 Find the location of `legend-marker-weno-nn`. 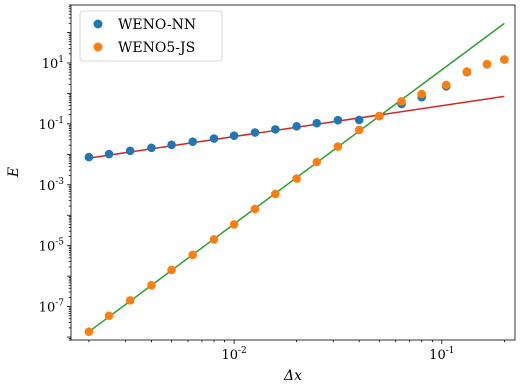

legend-marker-weno-nn is located at coordinates (98, 24).